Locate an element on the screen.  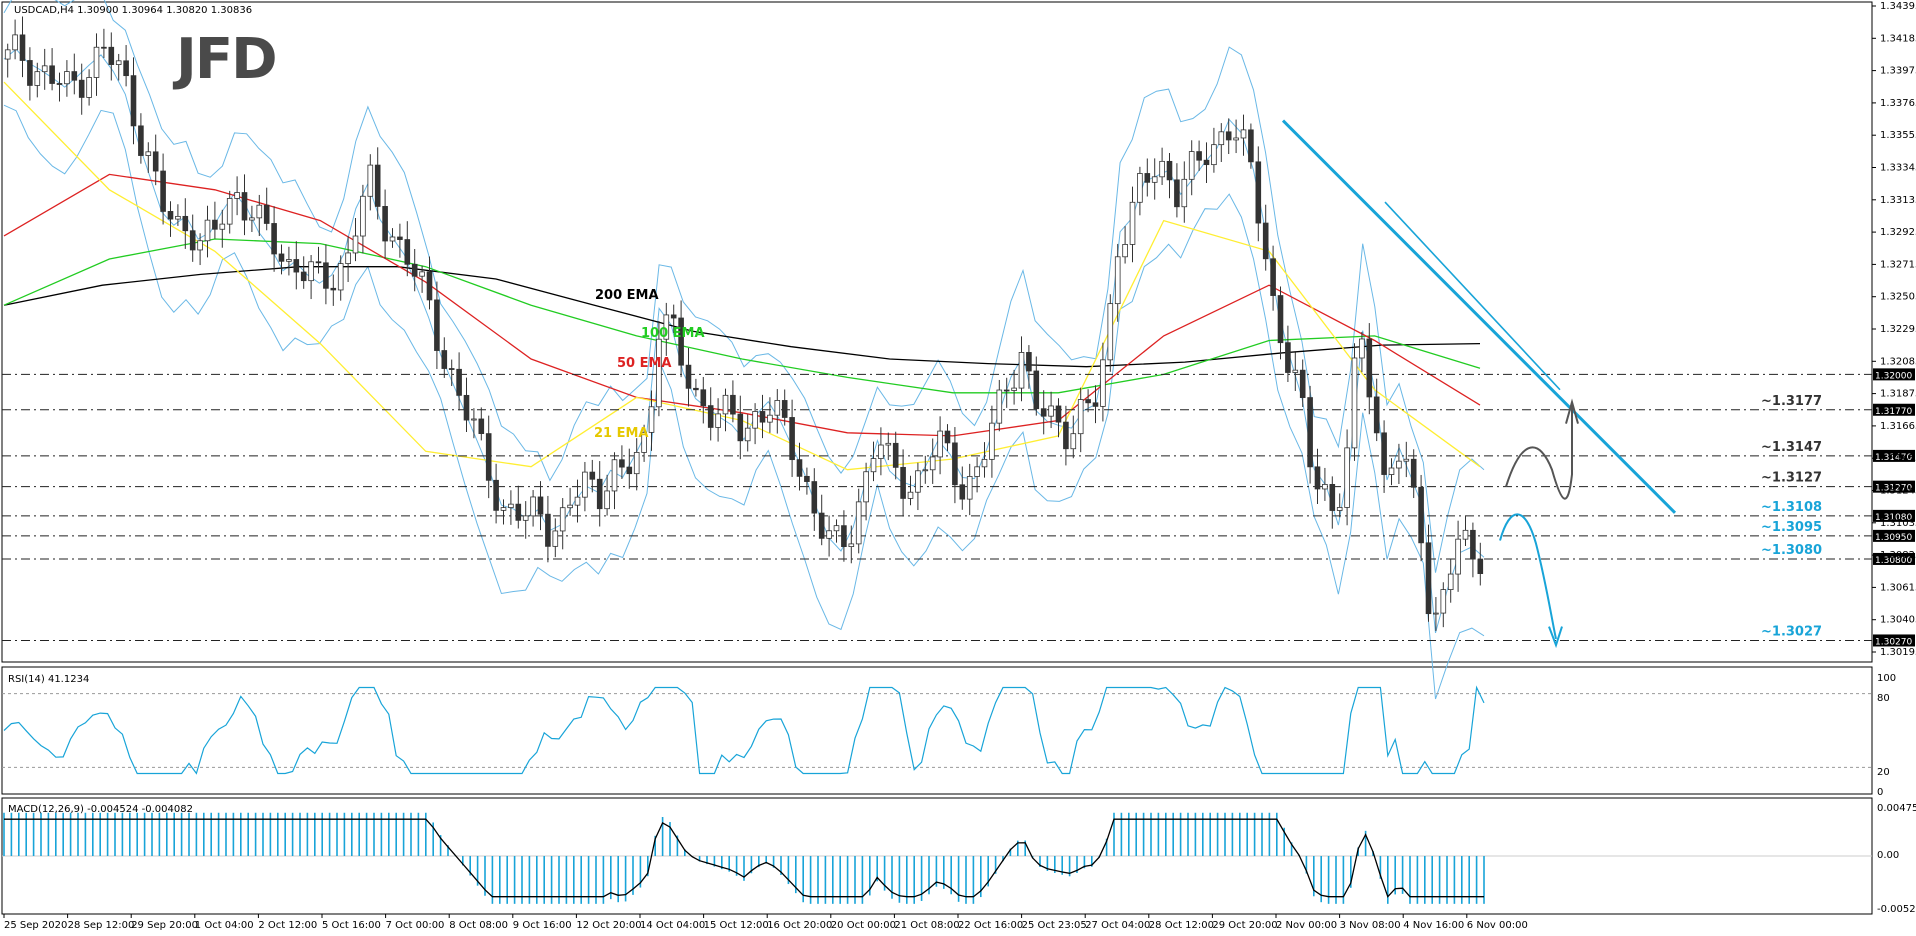
ema50-label: 50 EMA is located at coordinates (644, 363).